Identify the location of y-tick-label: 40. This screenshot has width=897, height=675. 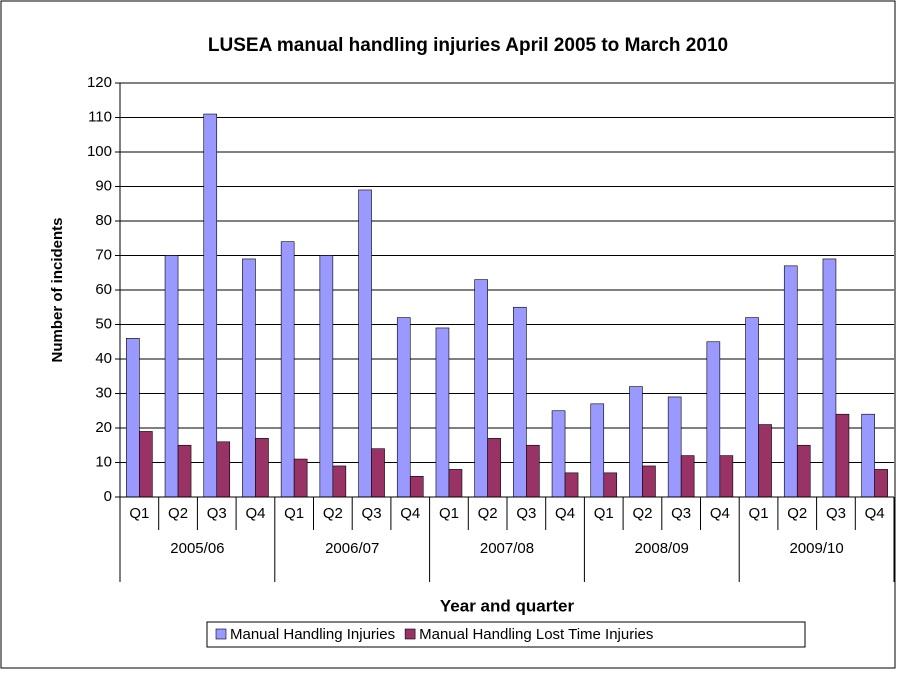
(103, 358).